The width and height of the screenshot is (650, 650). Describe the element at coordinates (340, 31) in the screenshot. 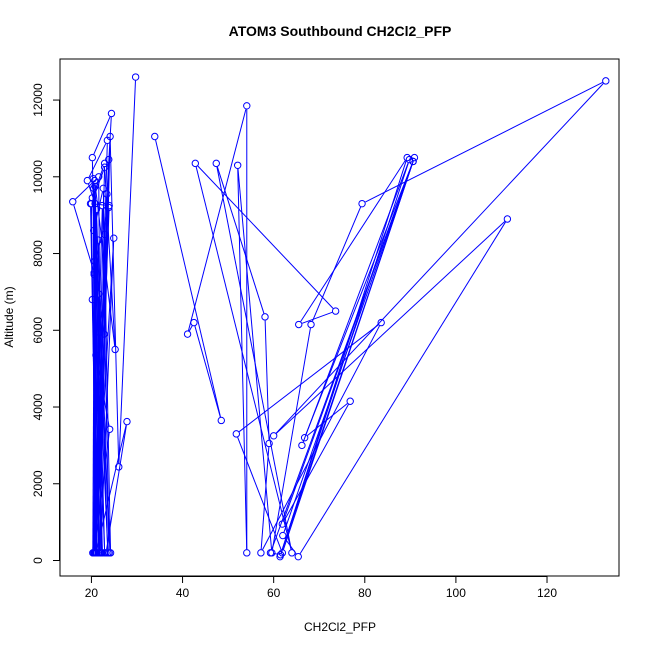

I see `chart-title: ATOM3 Southbound CH2Cl2_PFP` at that location.